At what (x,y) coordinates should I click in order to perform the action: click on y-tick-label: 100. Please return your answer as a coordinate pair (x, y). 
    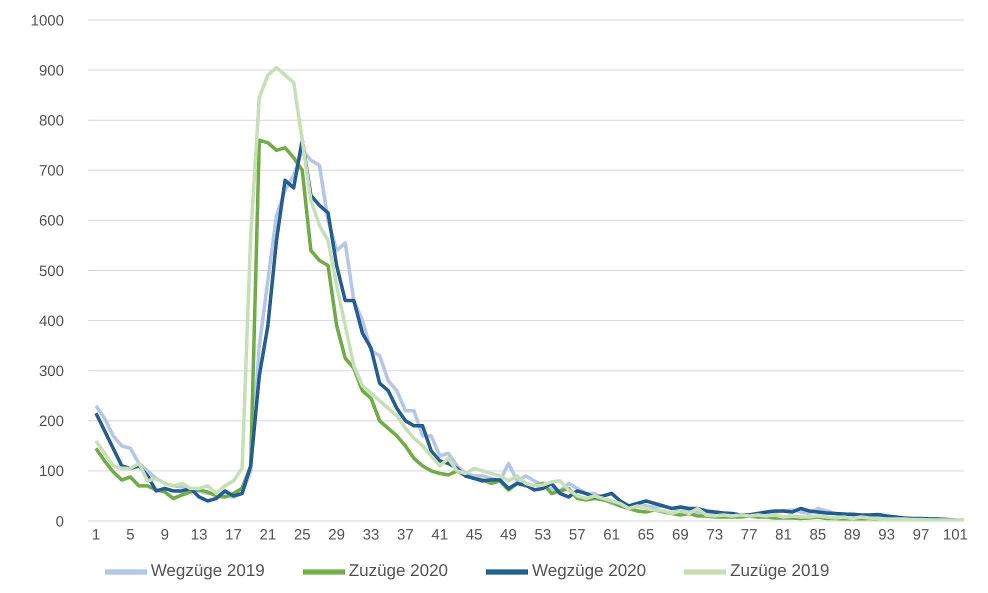
    Looking at the image, I should click on (51, 471).